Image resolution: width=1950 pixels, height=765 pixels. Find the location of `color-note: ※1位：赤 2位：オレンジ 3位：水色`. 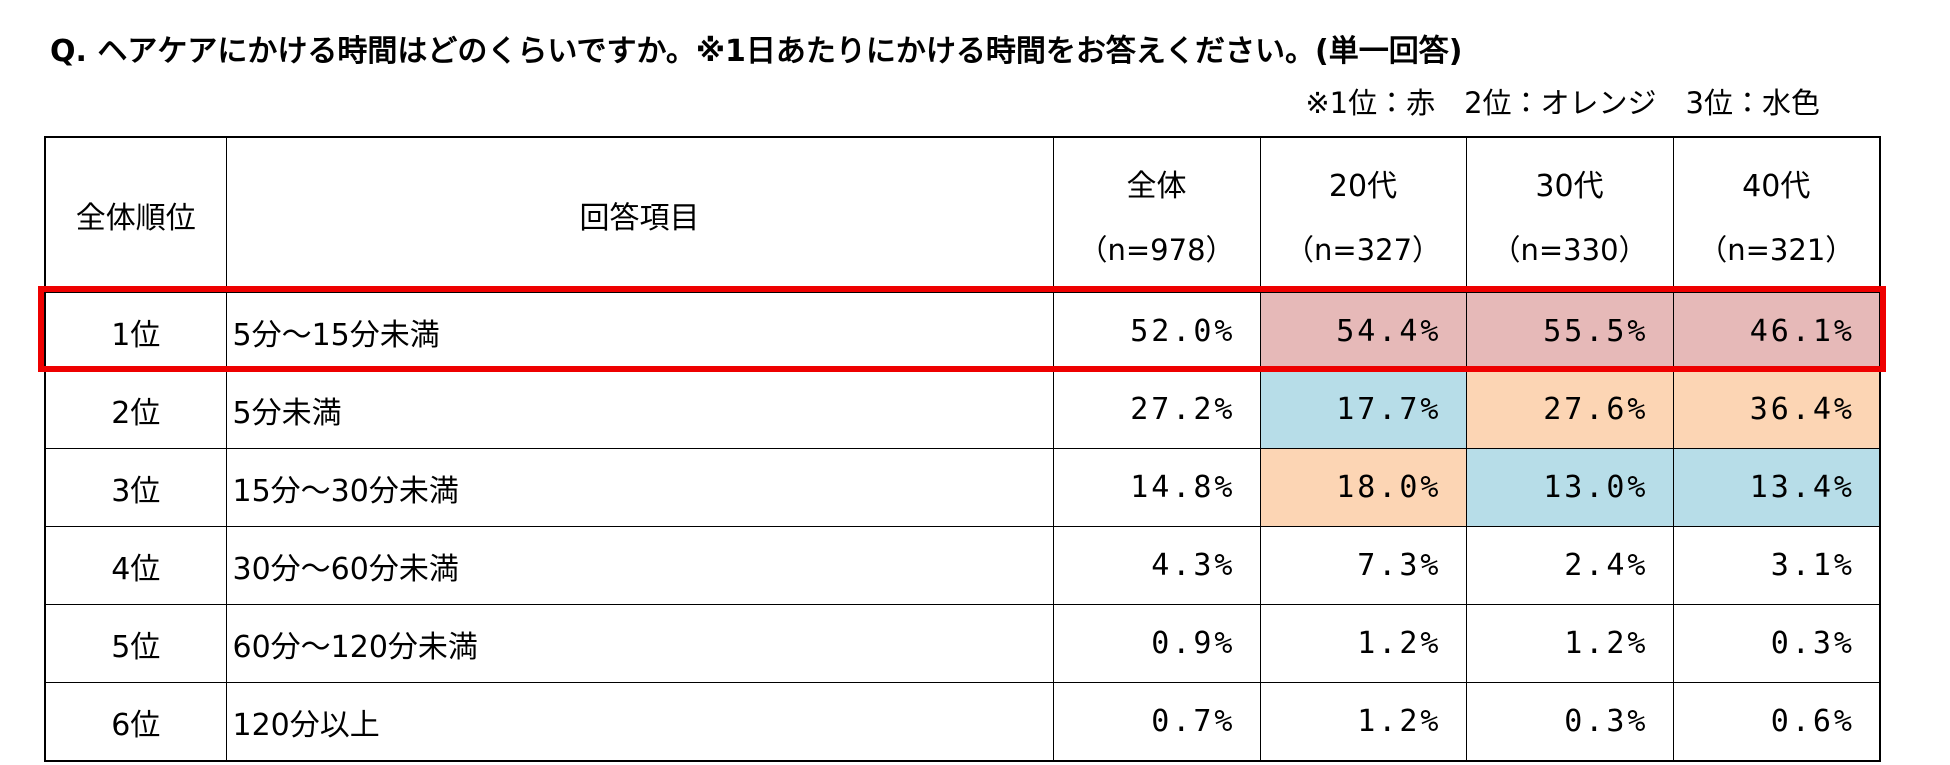

color-note: ※1位：赤 2位：オレンジ 3位：水色 is located at coordinates (1562, 103).